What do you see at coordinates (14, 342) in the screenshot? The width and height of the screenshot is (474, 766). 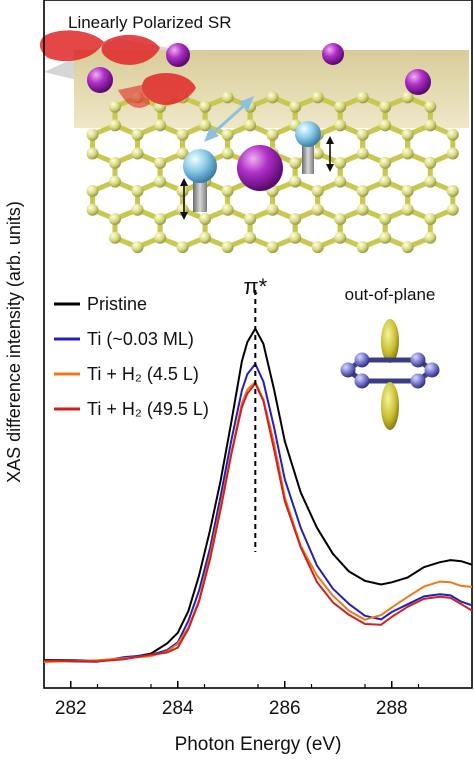 I see `y-axis-label: XAS difference intensity (arb. units)` at bounding box center [14, 342].